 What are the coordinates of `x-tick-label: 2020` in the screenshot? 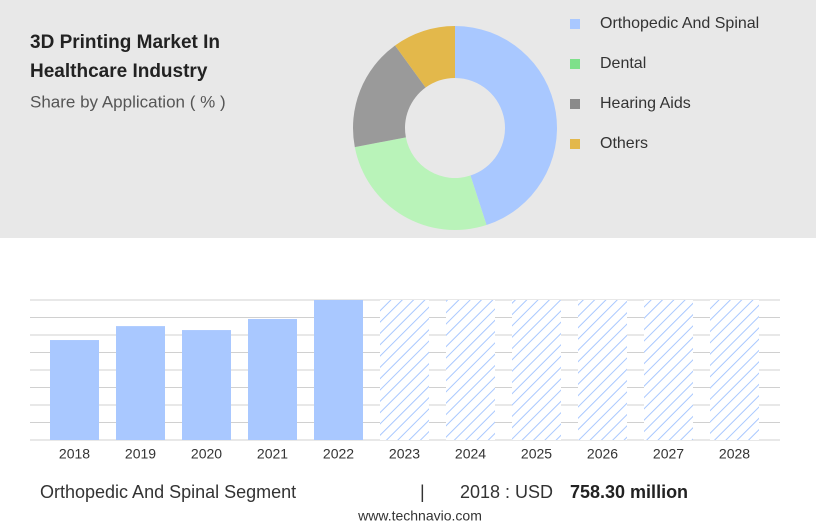 It's located at (206, 454).